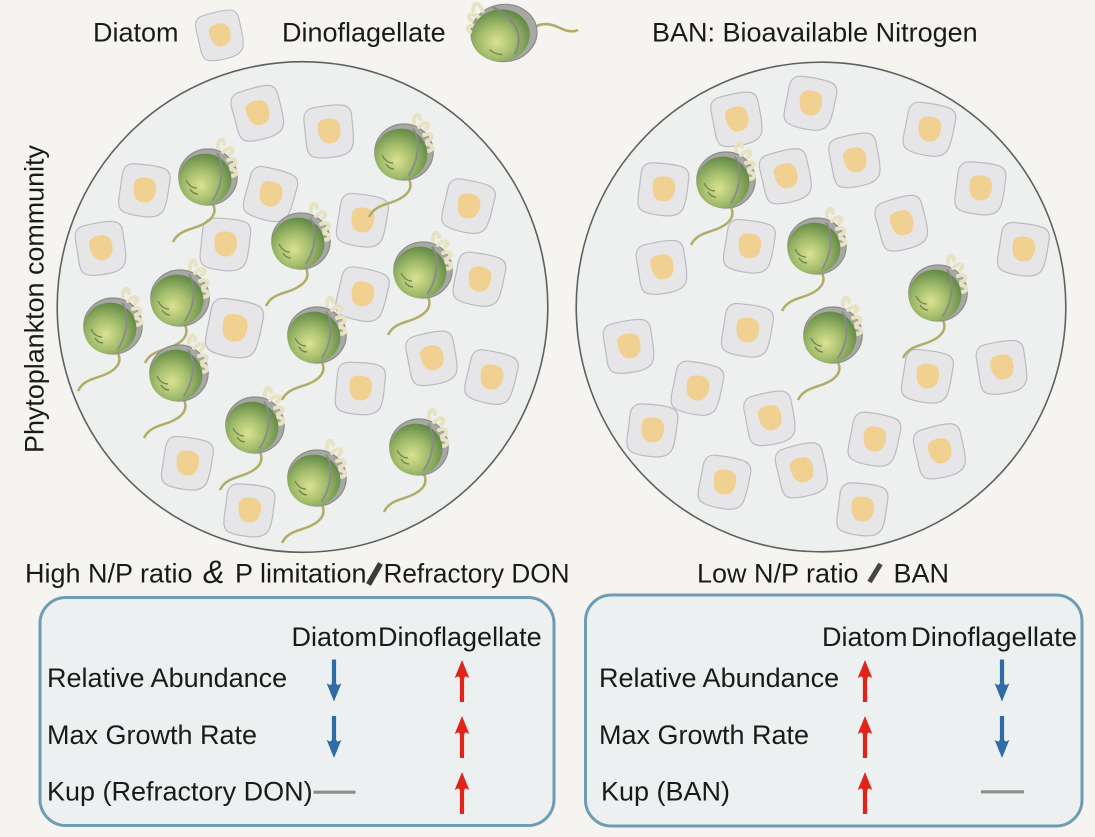  I want to click on svg-text: P limitation, so click(301, 574).